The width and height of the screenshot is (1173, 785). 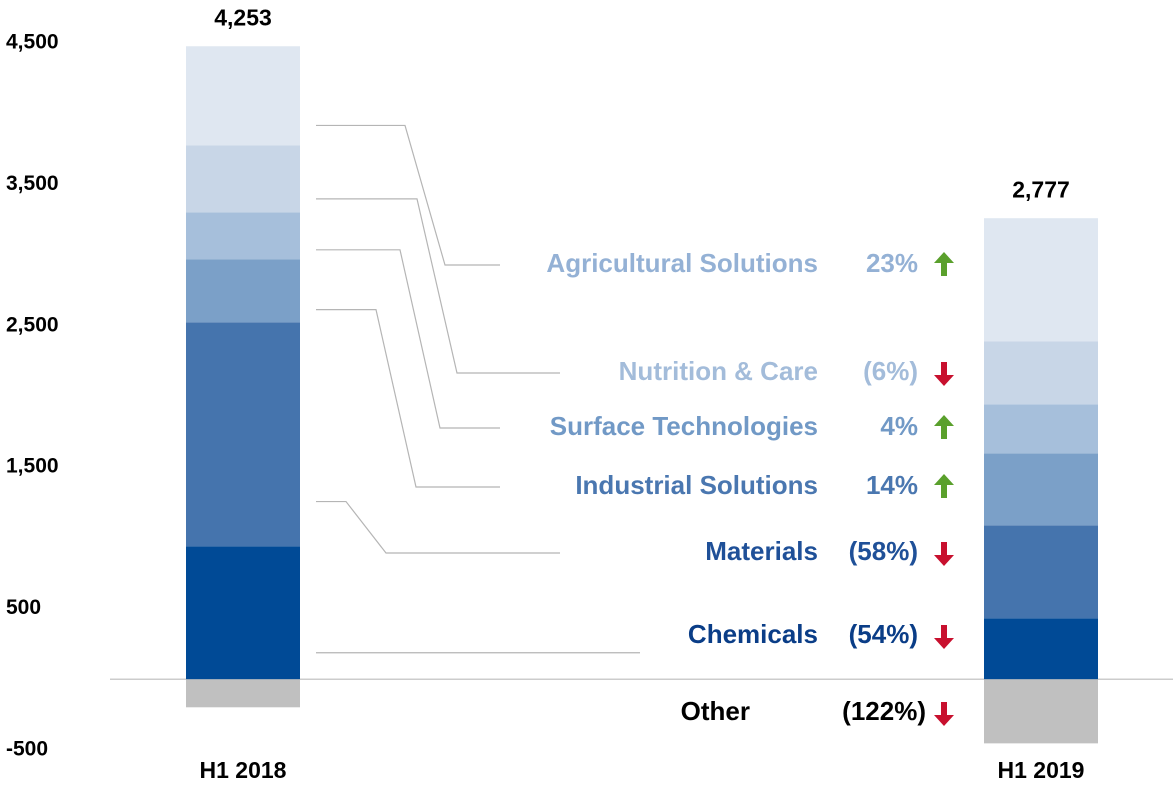 What do you see at coordinates (682, 263) in the screenshot?
I see `series-name: Agricultural Solutions` at bounding box center [682, 263].